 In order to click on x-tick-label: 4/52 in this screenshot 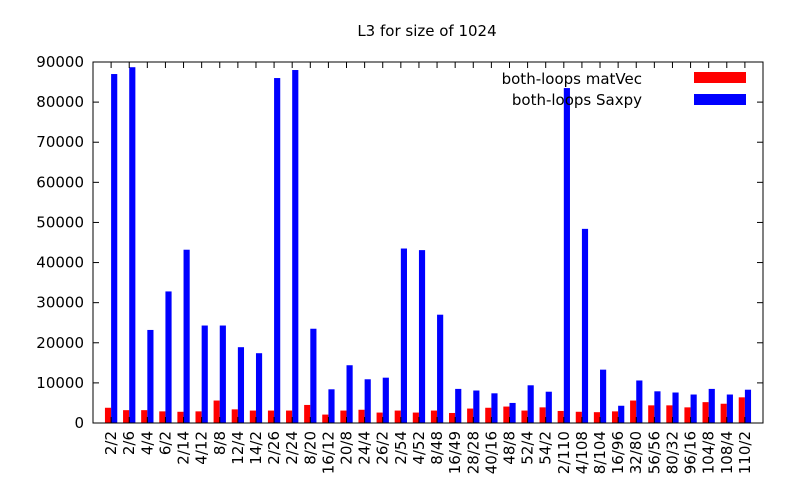, I will do `click(419, 448)`.